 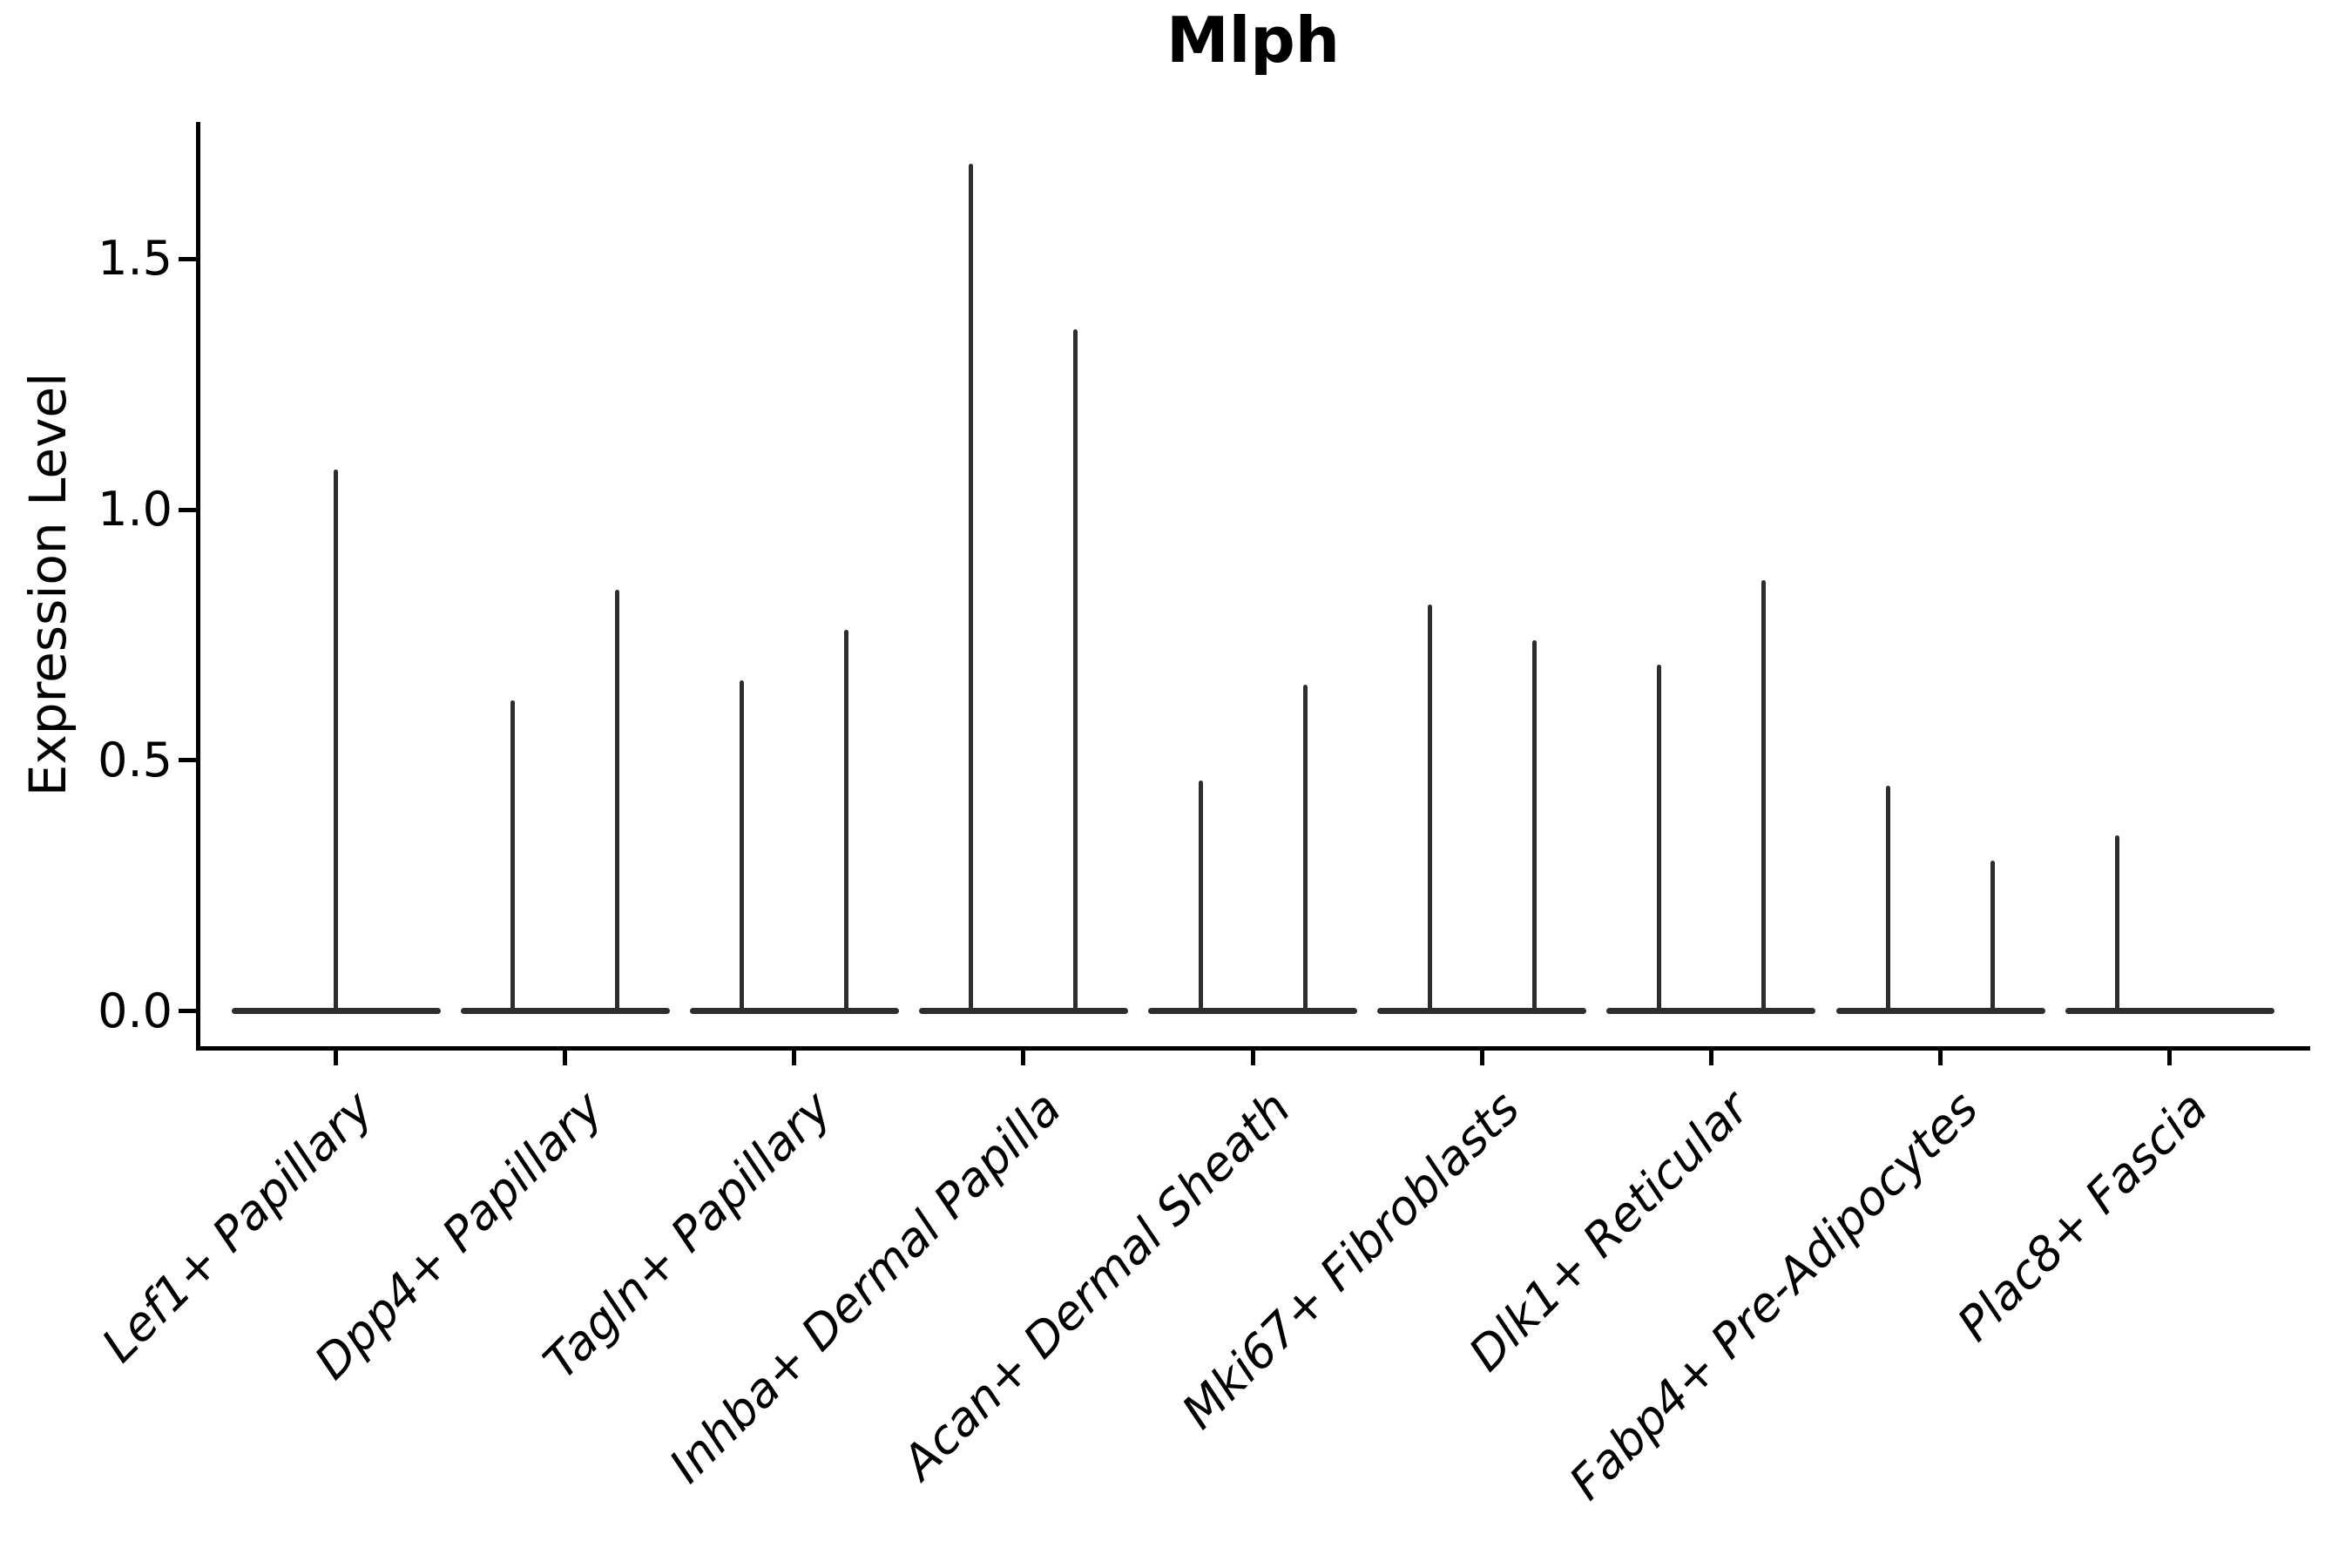 I want to click on y-axis-label: Expression Level, so click(x=48, y=584).